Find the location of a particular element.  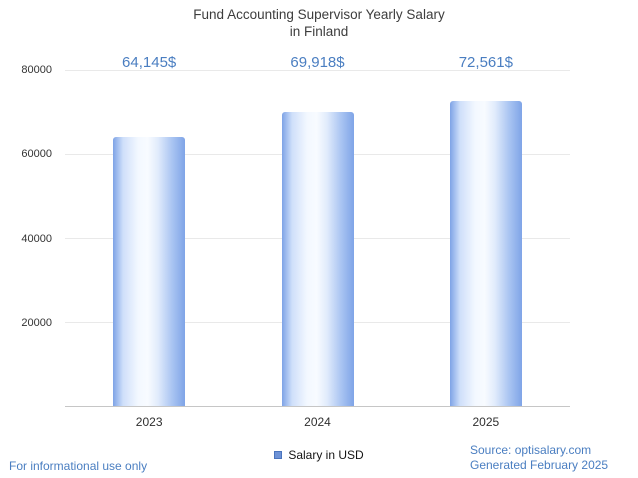

x-axis-tick-label: 2023 is located at coordinates (149, 422).